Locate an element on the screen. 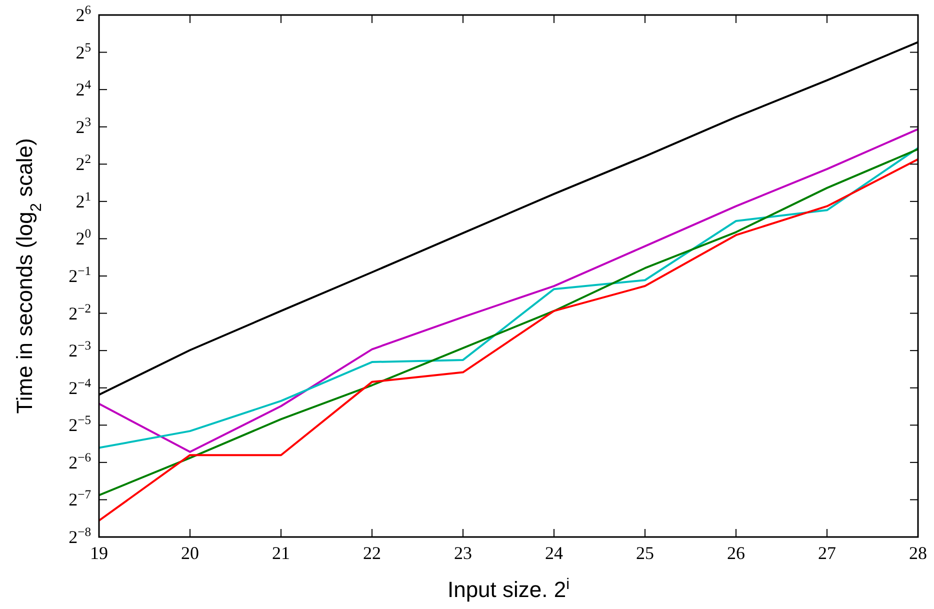 This screenshot has height=609, width=934. y-tick-label: 2$^{5}$ is located at coordinates (83, 51).